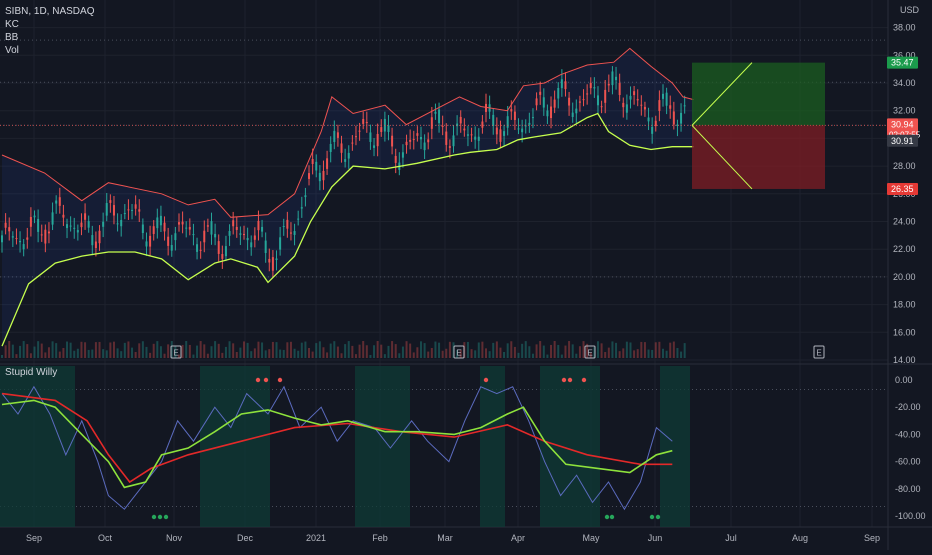 The height and width of the screenshot is (555, 932). I want to click on target-price-tag, so click(902, 62).